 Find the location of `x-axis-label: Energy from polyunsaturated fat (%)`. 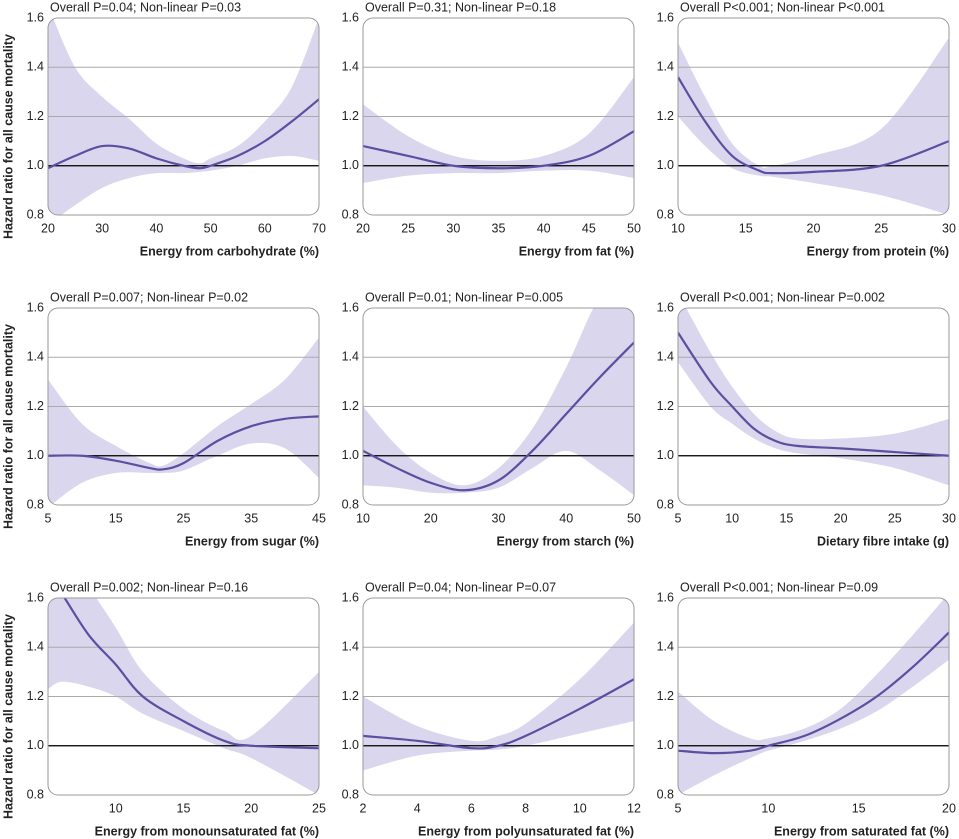

x-axis-label: Energy from polyunsaturated fat (%) is located at coordinates (526, 831).